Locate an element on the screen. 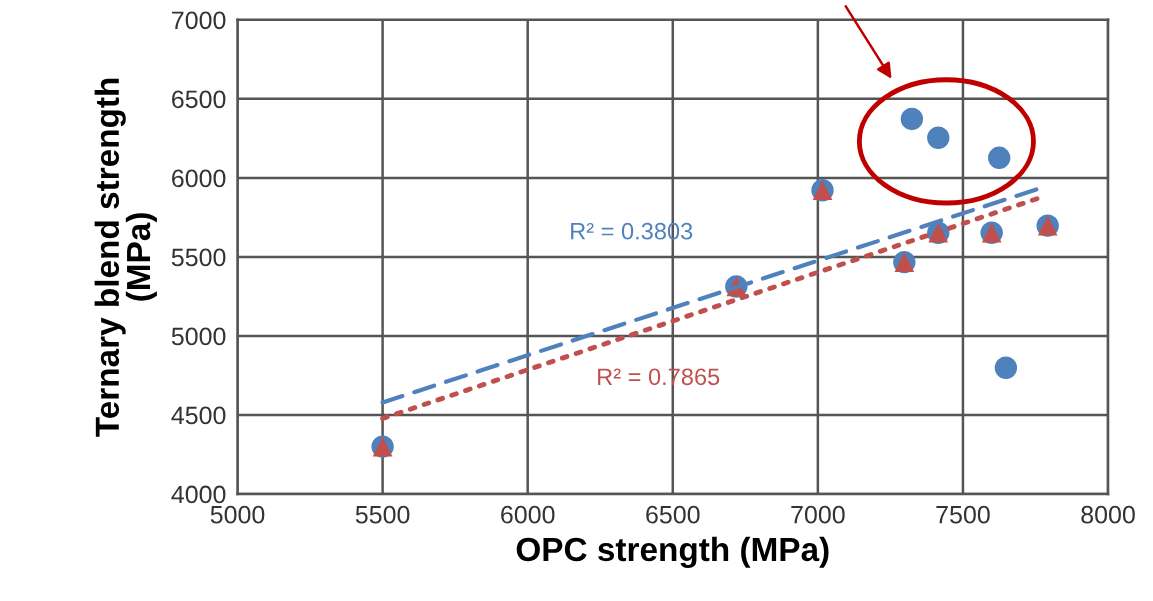 The image size is (1153, 601). x-tick-label: 5500 is located at coordinates (382, 514).